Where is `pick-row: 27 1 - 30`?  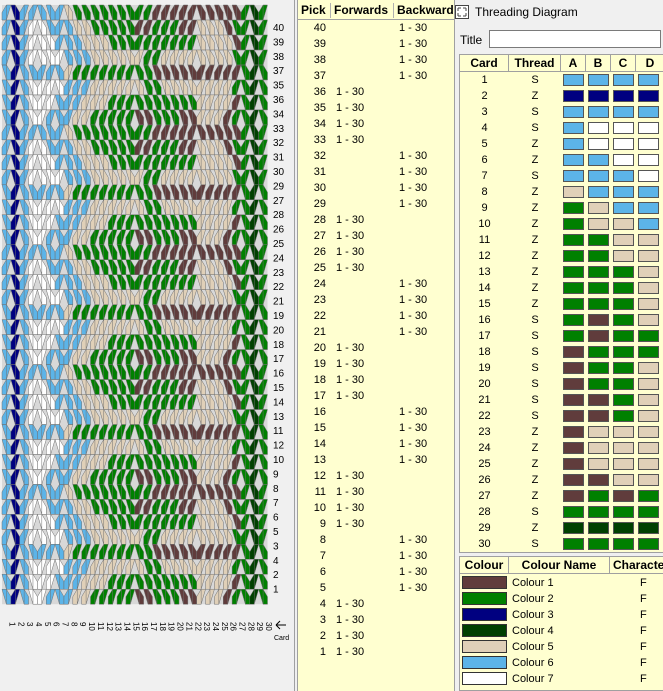 pick-row: 27 1 - 30 is located at coordinates (376, 236).